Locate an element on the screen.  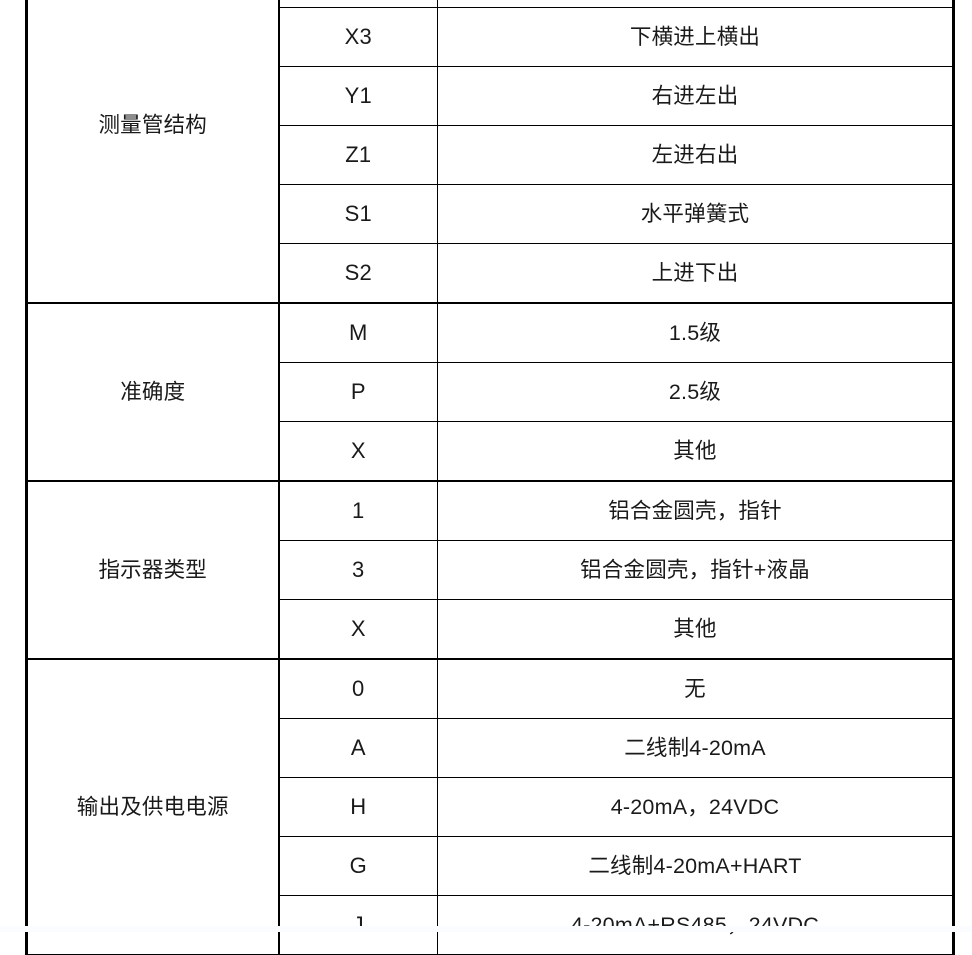
code-cell: H is located at coordinates (358, 807).